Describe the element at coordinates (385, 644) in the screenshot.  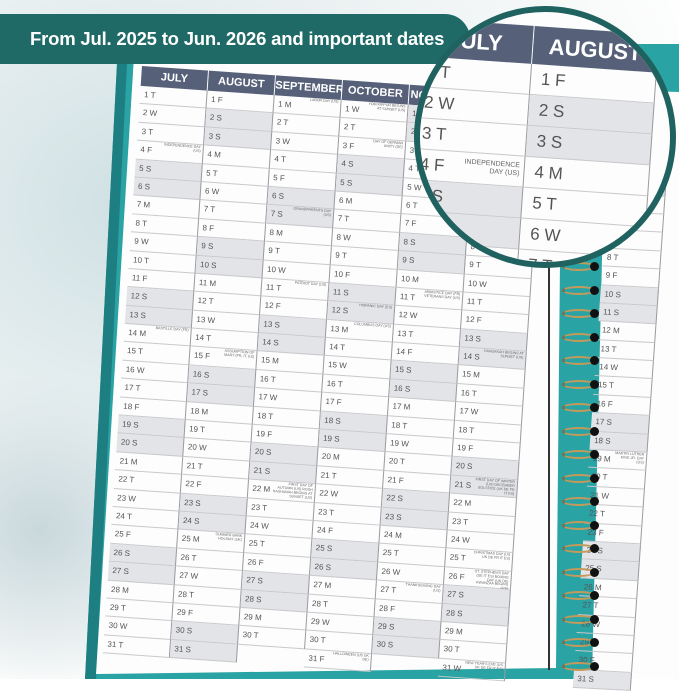
I see `day-label: 30 S` at that location.